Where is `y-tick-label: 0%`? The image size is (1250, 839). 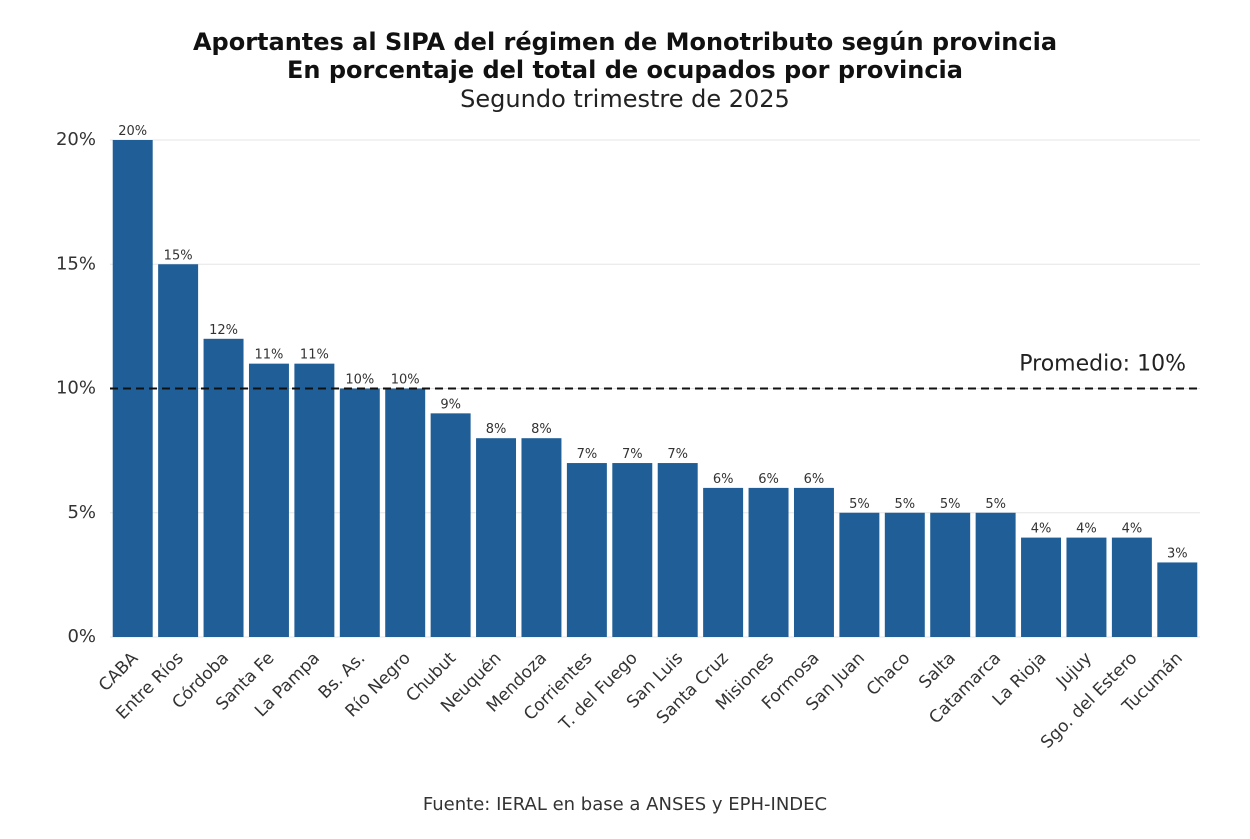
y-tick-label: 0% is located at coordinates (81, 636).